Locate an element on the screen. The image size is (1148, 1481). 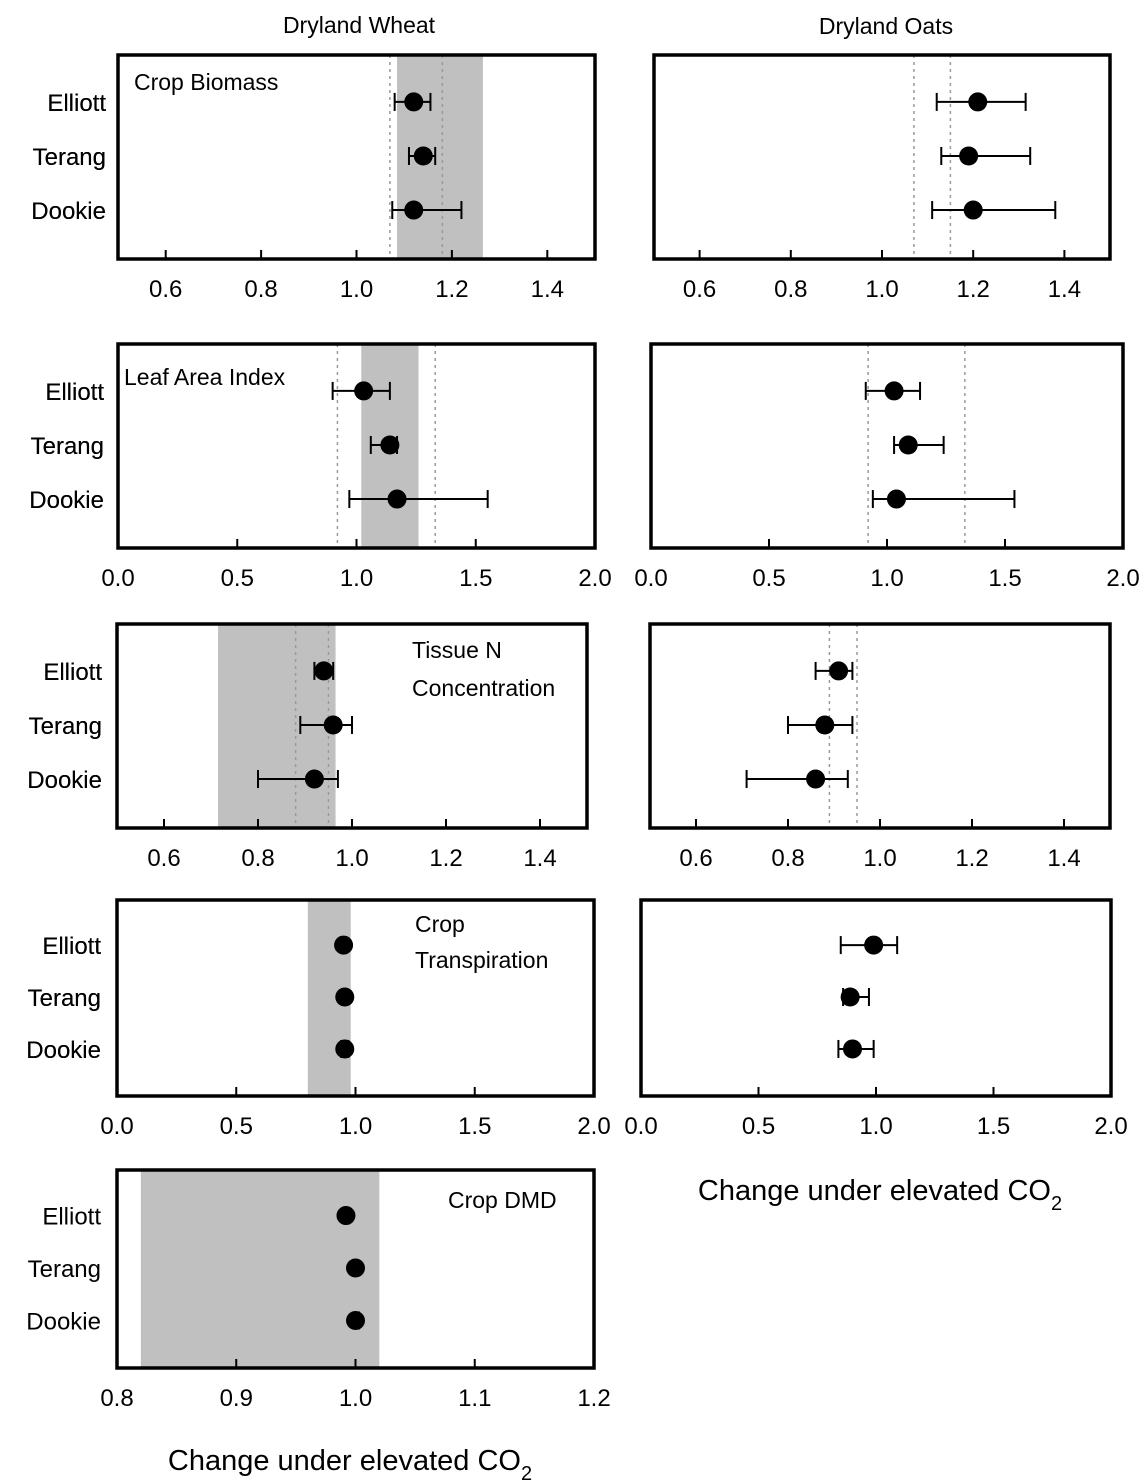
panel-label: Crop DMD is located at coordinates (502, 1200).